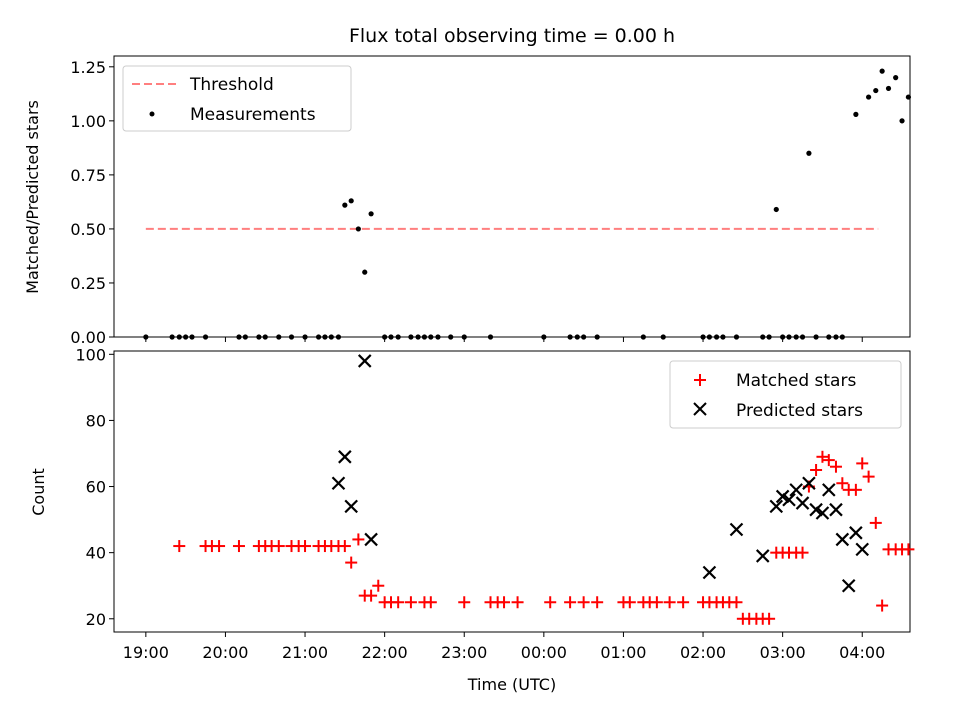 The image size is (960, 720). I want to click on legend-measurements-swatch, so click(152, 114).